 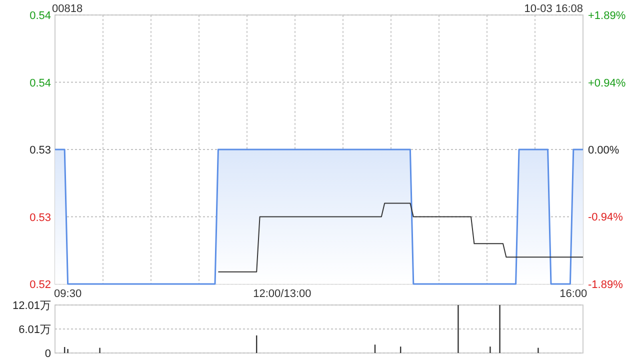 I want to click on y2-tick-label: -0.94%, so click(x=606, y=217).